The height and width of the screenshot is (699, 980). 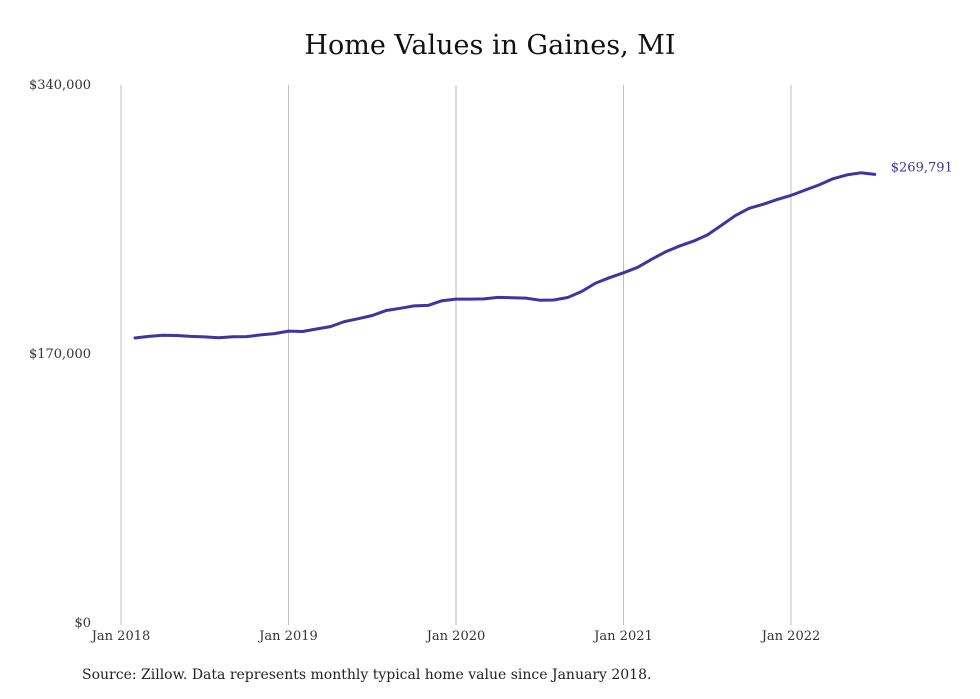 What do you see at coordinates (60, 85) in the screenshot?
I see `y-tick-label: $340,000` at bounding box center [60, 85].